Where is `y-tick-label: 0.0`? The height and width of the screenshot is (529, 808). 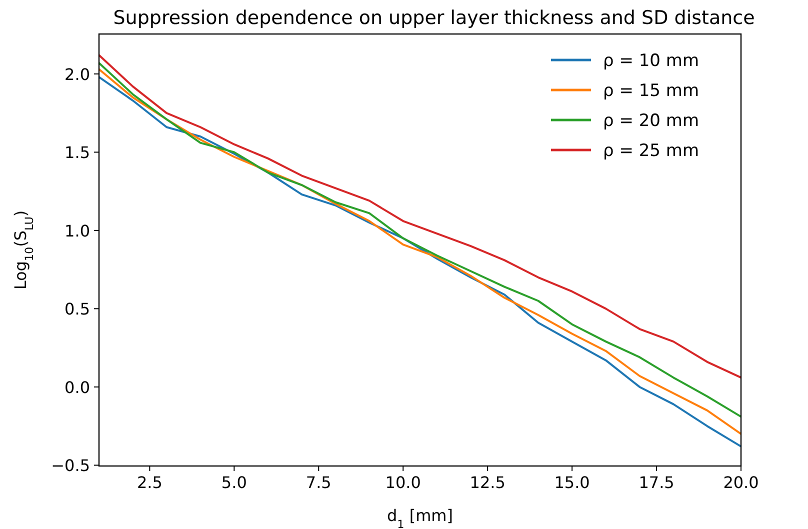 y-tick-label: 0.0 is located at coordinates (77, 387).